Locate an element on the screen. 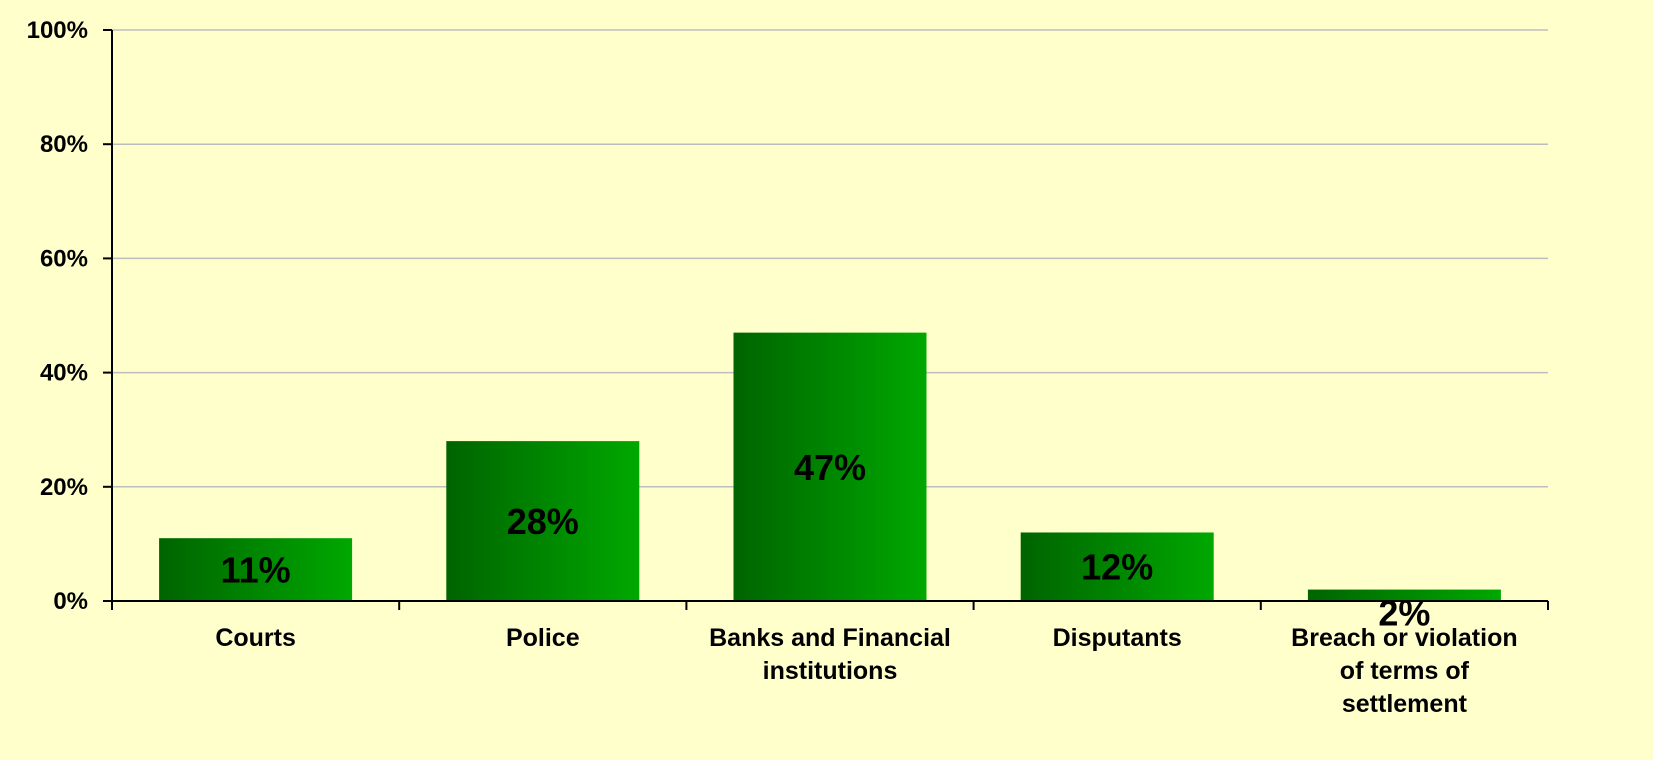  x-category-label: Courts is located at coordinates (255, 638).